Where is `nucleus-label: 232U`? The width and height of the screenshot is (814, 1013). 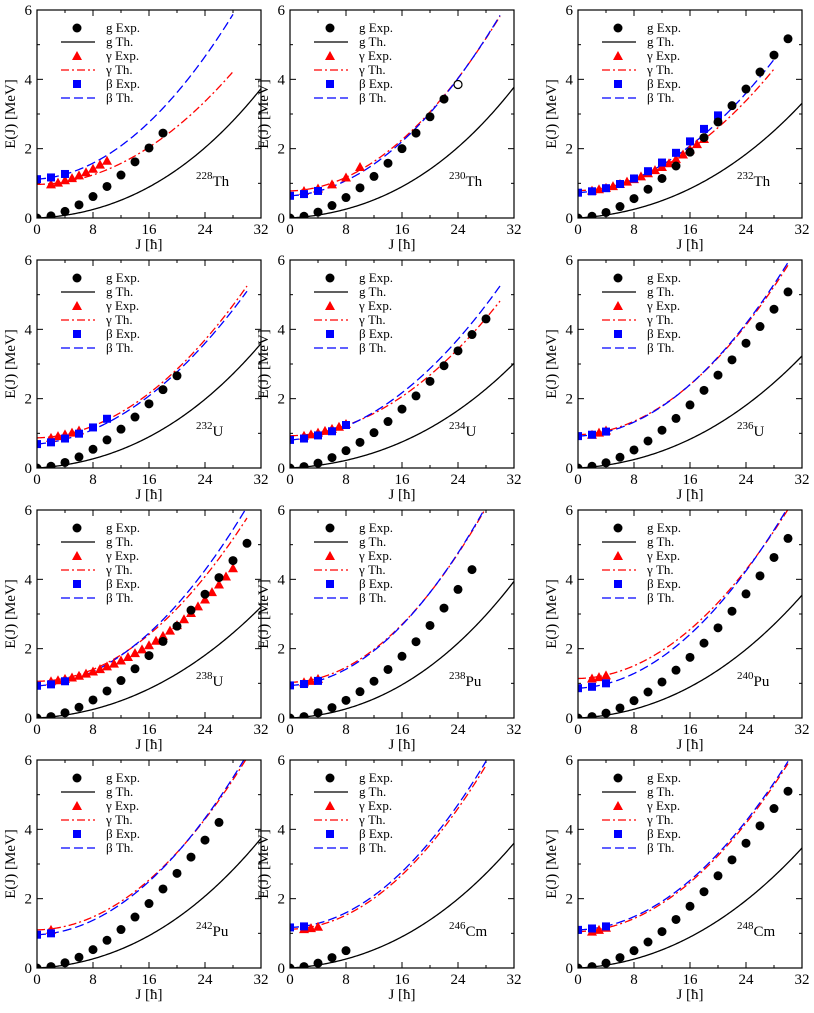 nucleus-label: 232U is located at coordinates (210, 430).